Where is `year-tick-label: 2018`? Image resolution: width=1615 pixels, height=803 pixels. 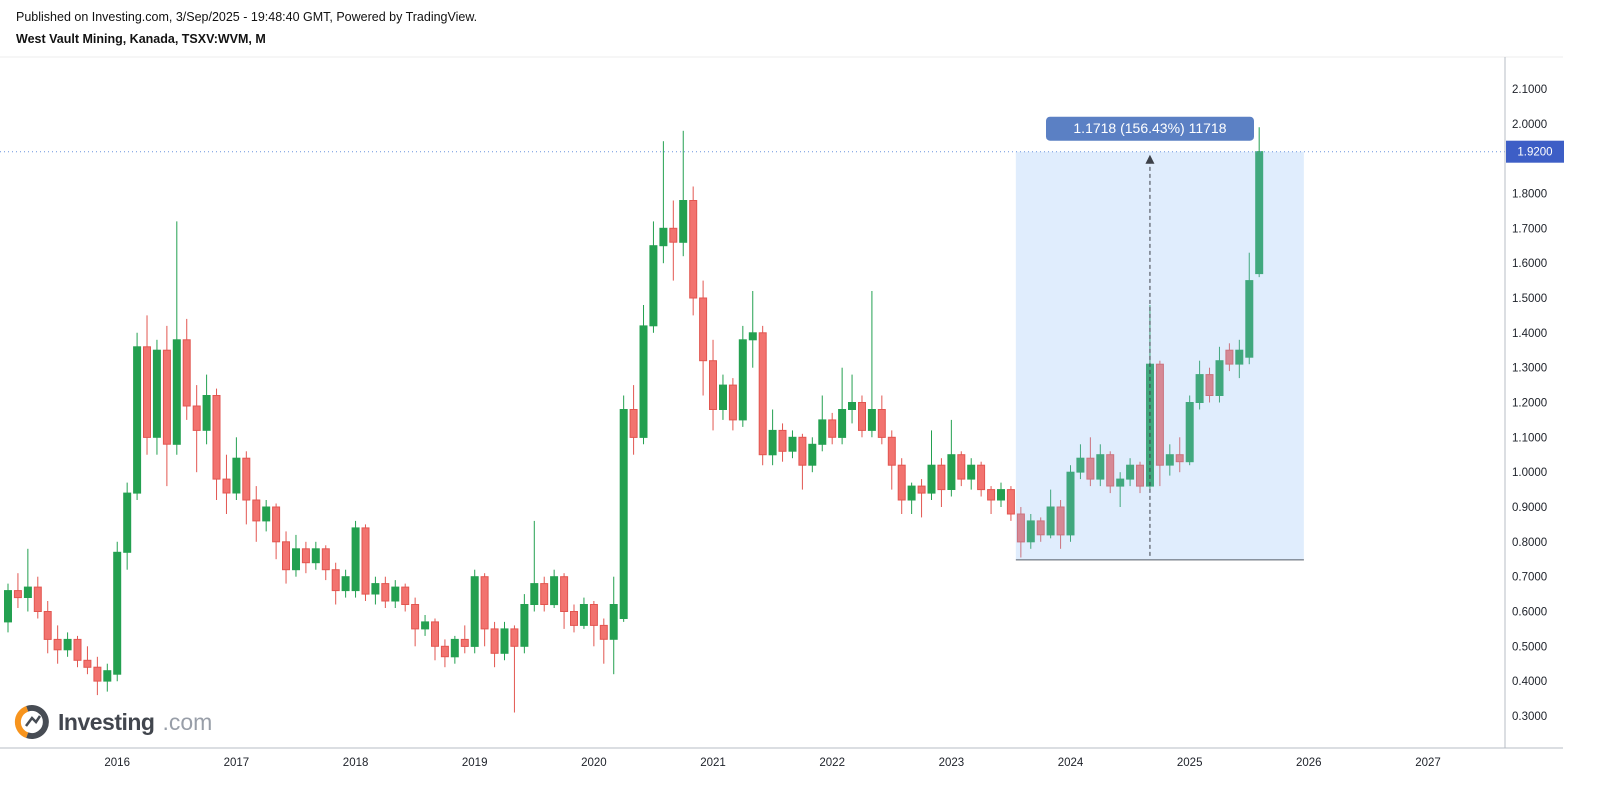 year-tick-label: 2018 is located at coordinates (356, 763).